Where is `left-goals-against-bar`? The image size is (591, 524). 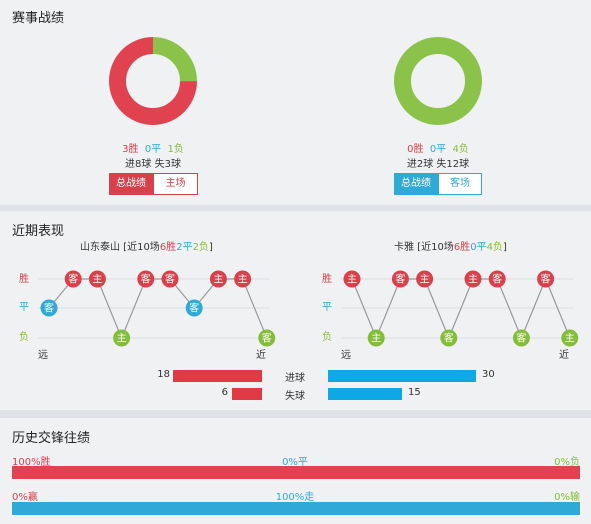
left-goals-against-bar is located at coordinates (247, 394).